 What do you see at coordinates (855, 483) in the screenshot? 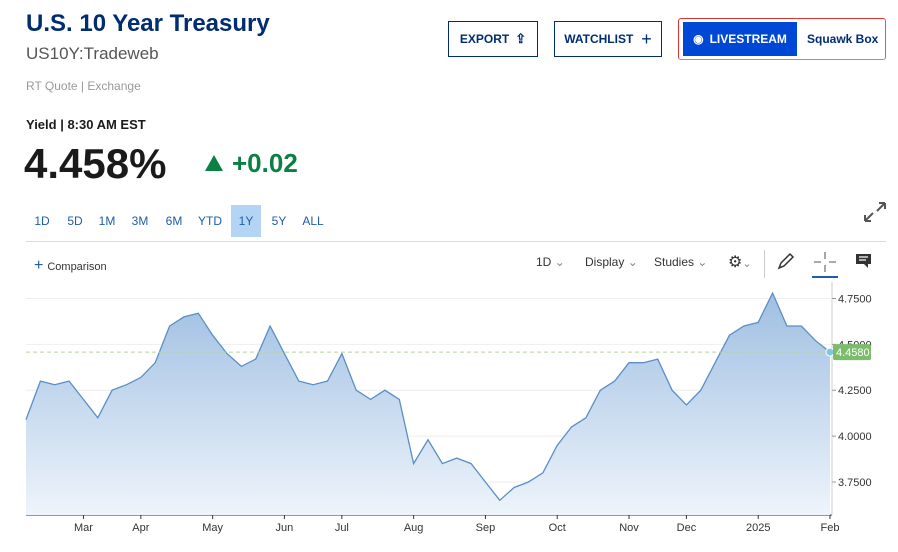
I see `y-tick-label: 3.7500` at bounding box center [855, 483].